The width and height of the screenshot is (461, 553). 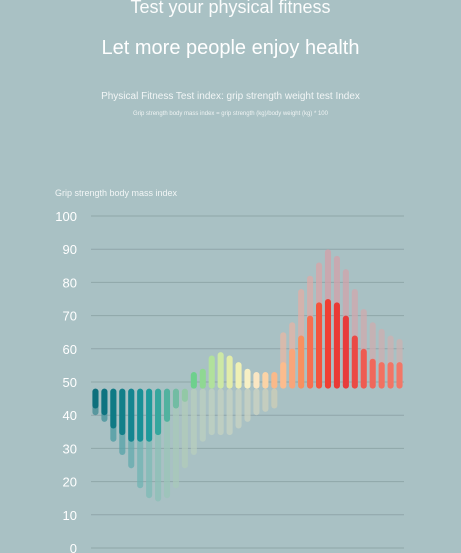 I want to click on y-tick-label: 60, so click(x=70, y=349).